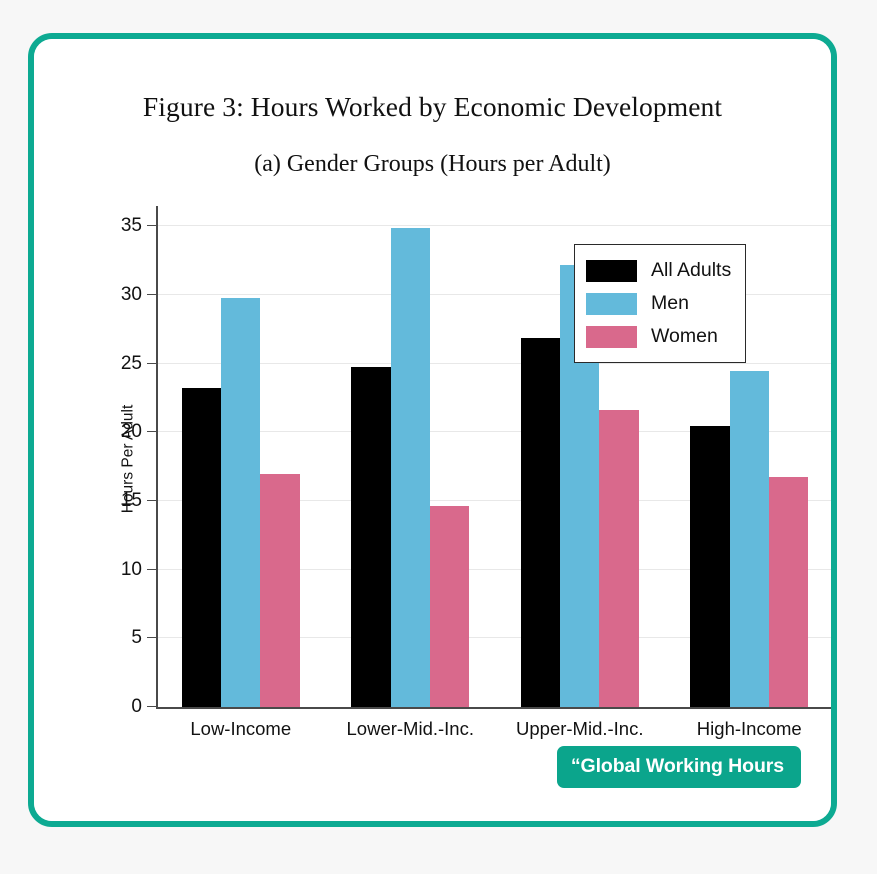  I want to click on x-axis-line, so click(493, 708).